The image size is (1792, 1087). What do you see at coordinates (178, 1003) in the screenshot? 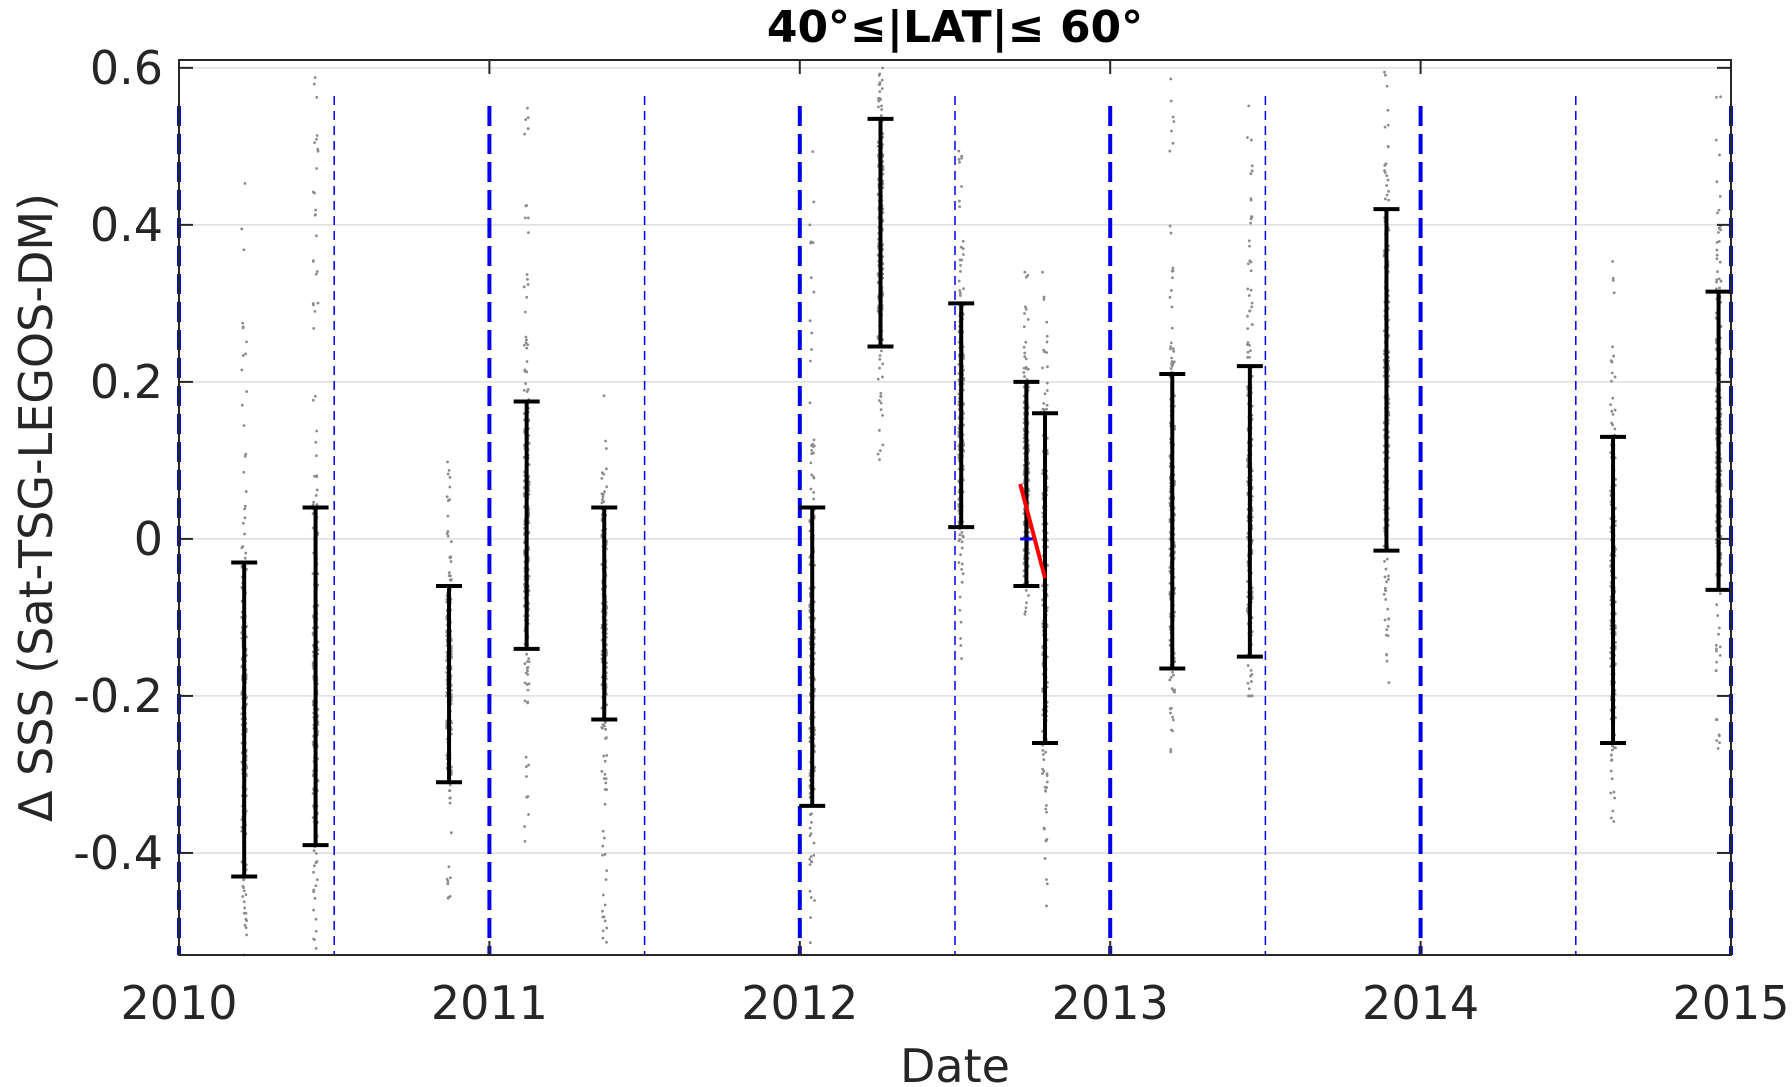
I see `x-tick-label: 2010` at bounding box center [178, 1003].